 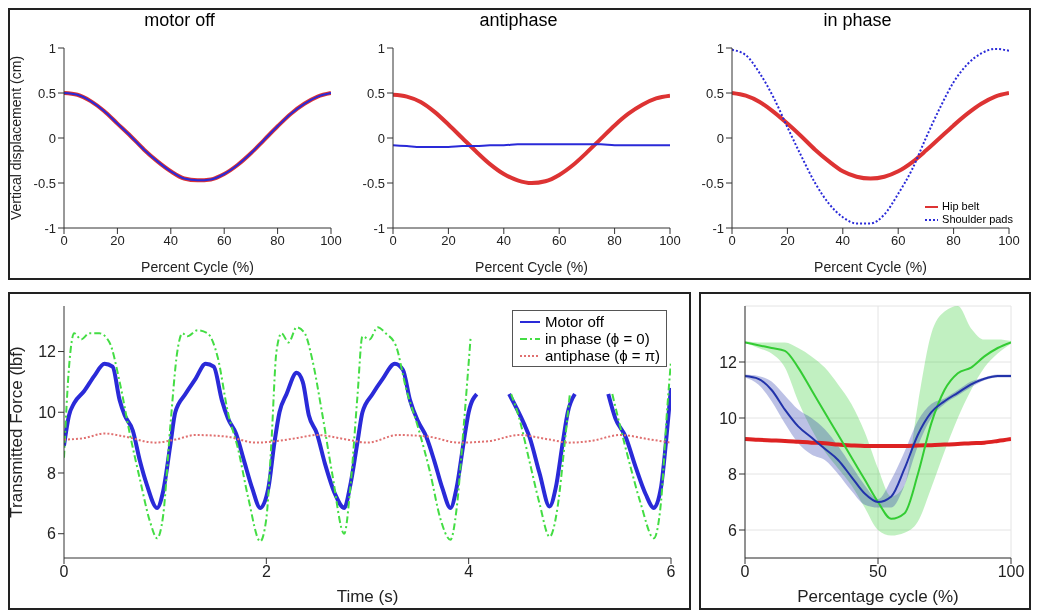 What do you see at coordinates (518, 21) in the screenshot?
I see `chart-title: antiphase` at bounding box center [518, 21].